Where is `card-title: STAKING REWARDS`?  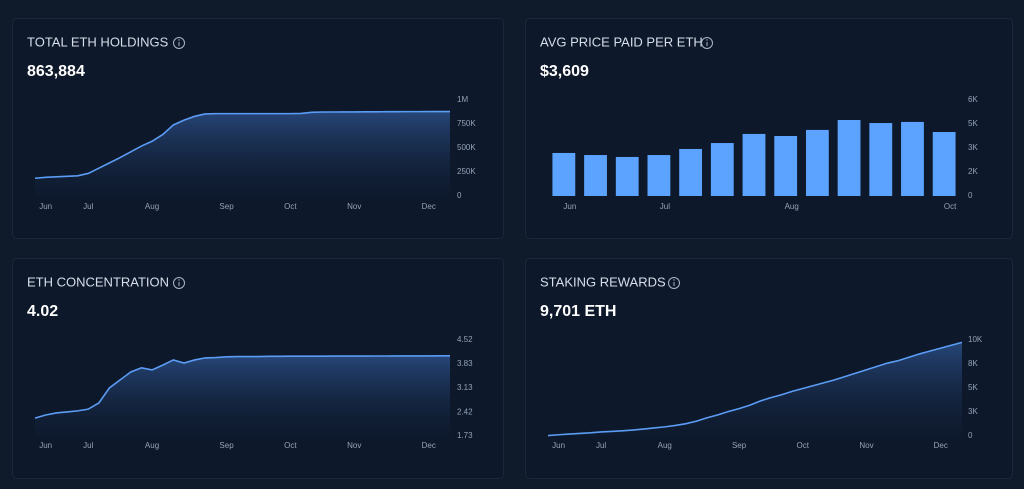 card-title: STAKING REWARDS is located at coordinates (603, 281).